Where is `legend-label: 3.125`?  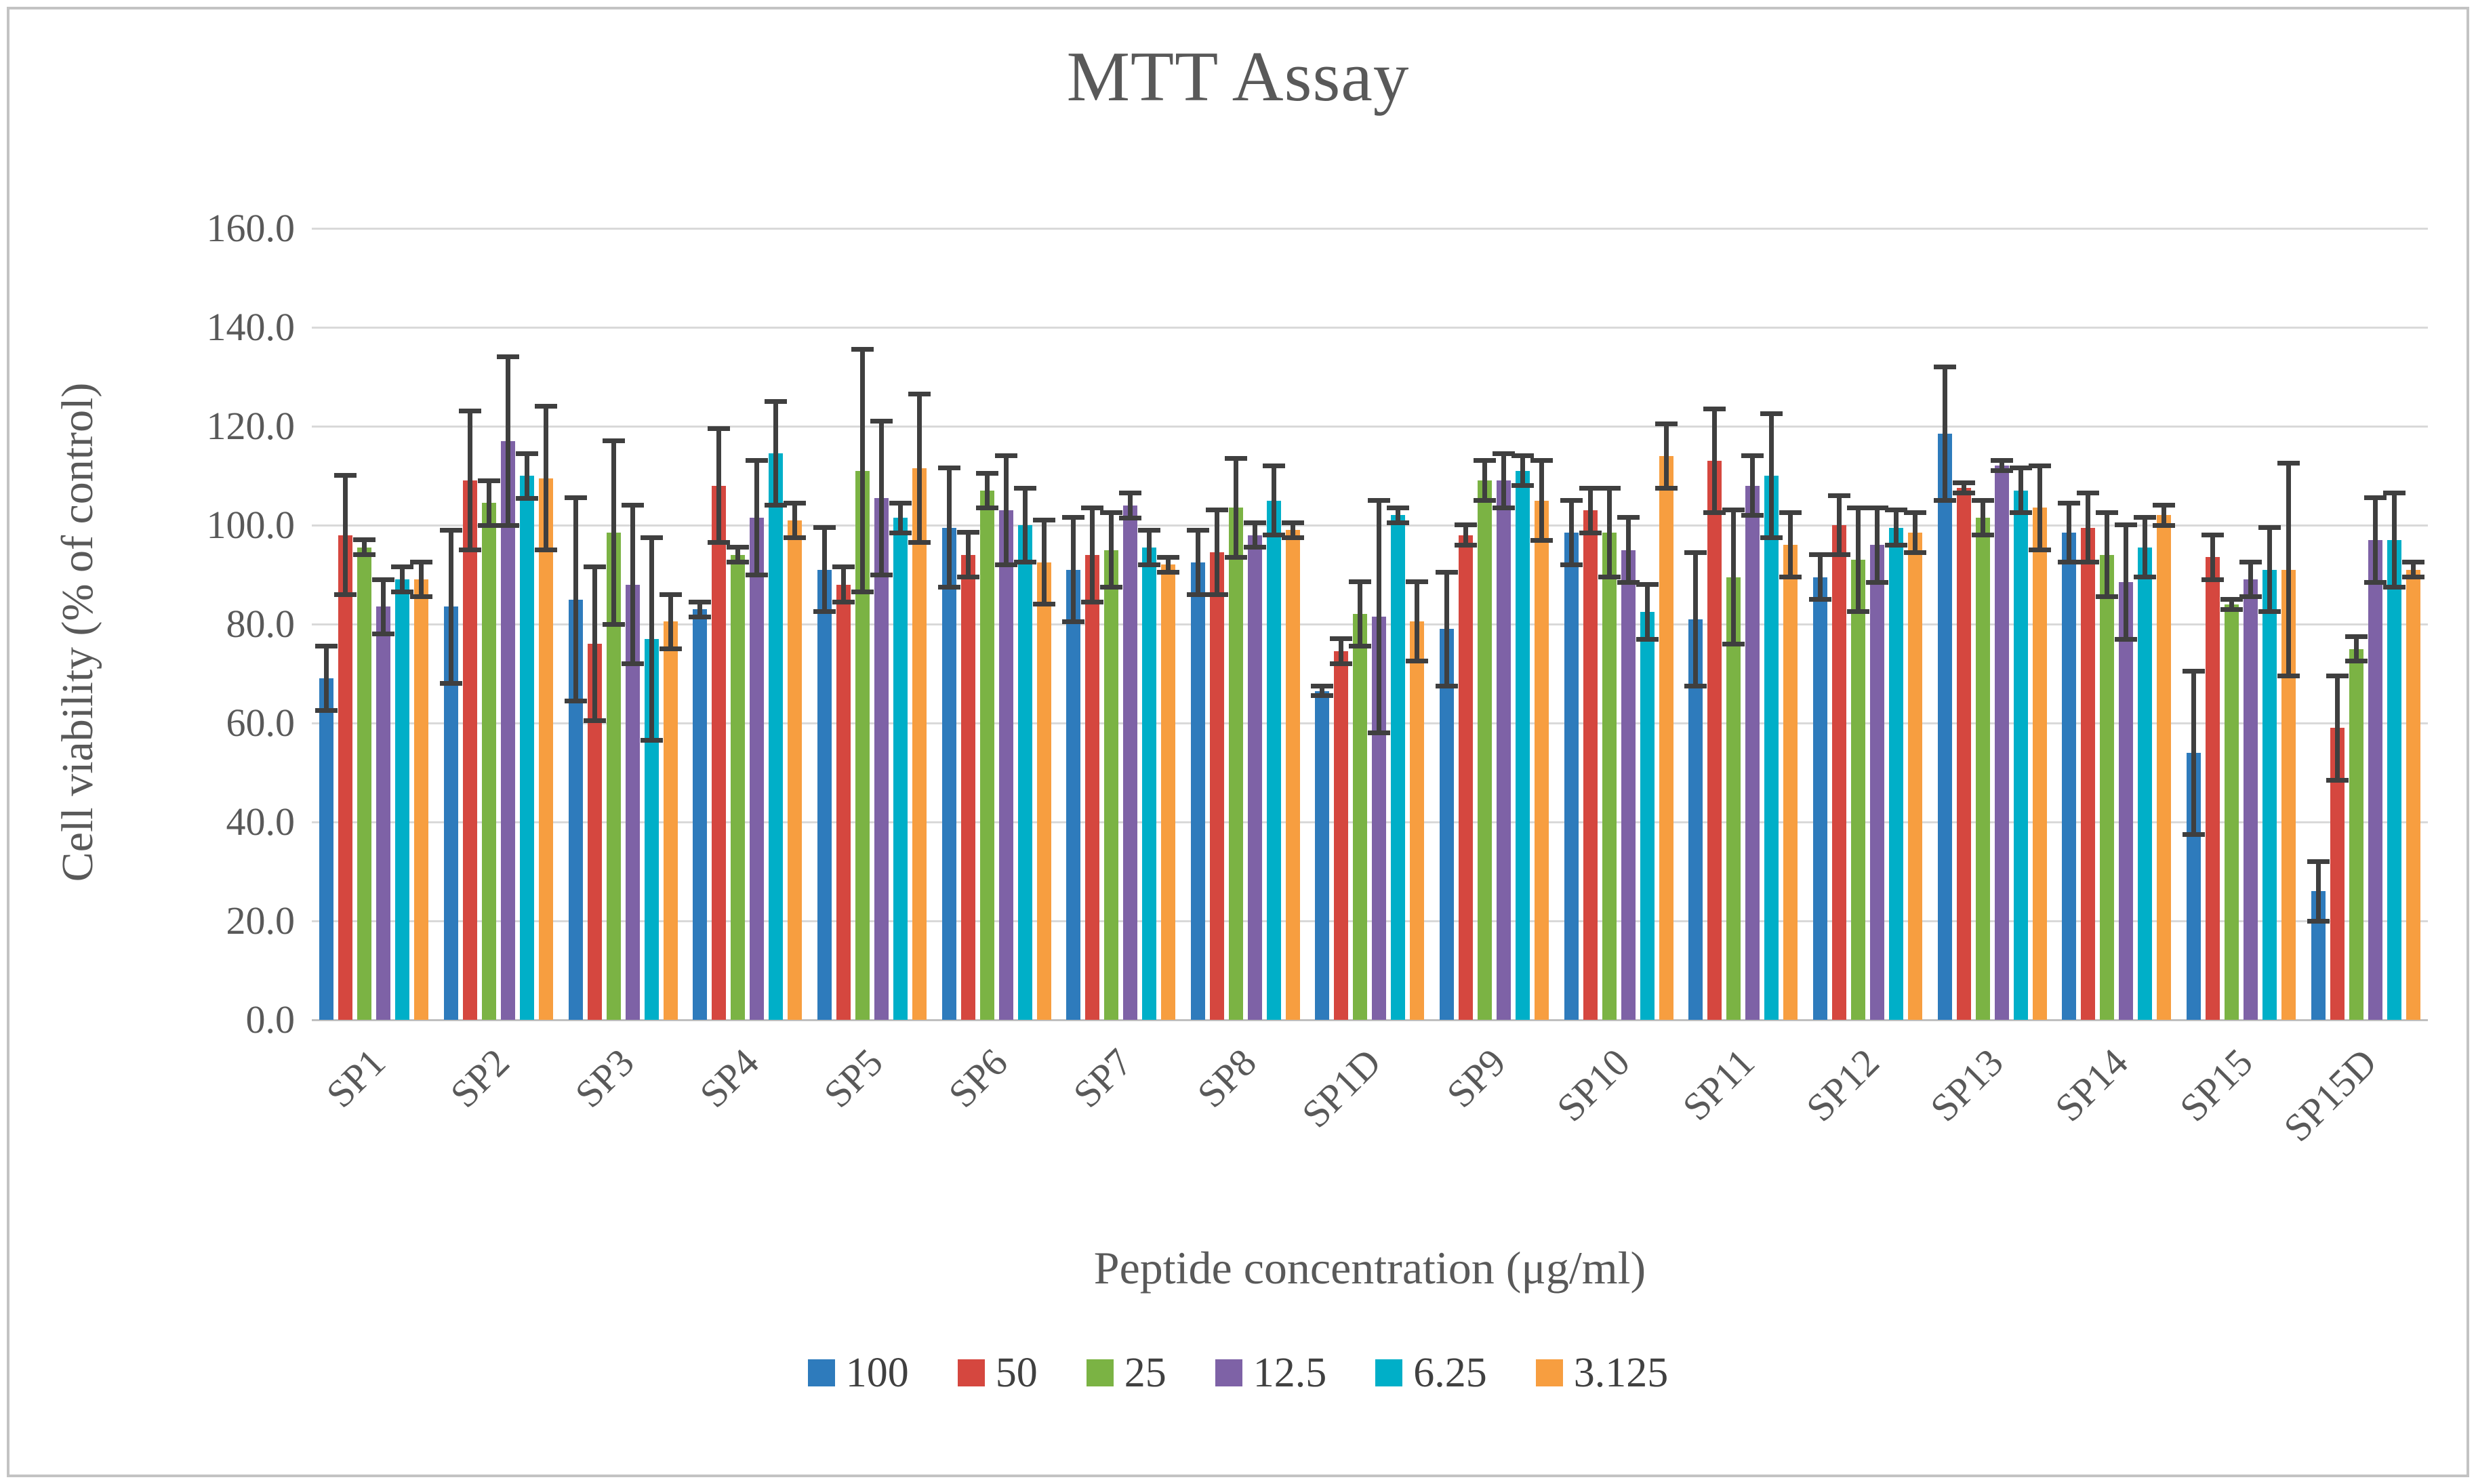
legend-label: 3.125 is located at coordinates (1621, 1373).